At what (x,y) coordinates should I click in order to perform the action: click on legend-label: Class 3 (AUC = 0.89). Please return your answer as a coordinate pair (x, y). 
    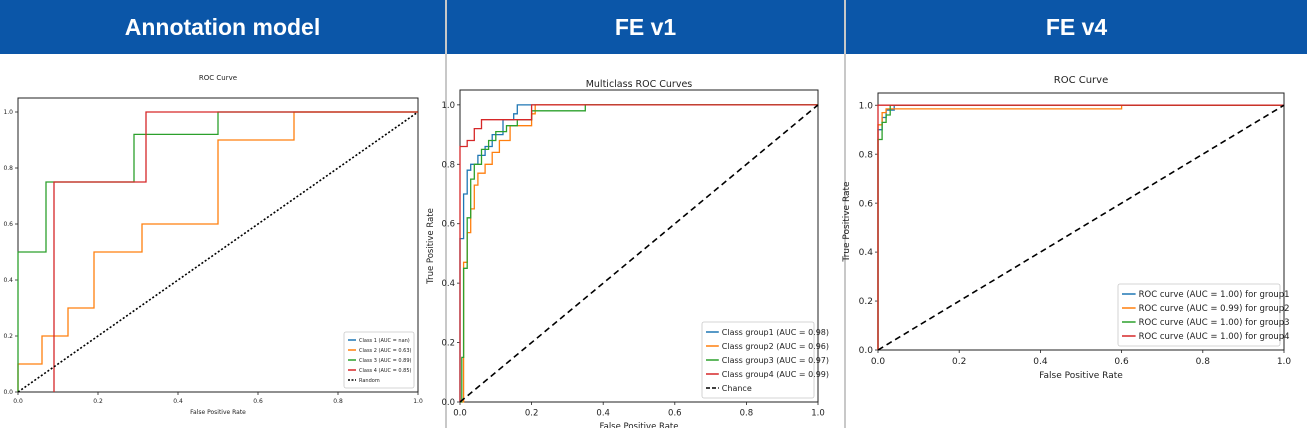
    Looking at the image, I should click on (385, 361).